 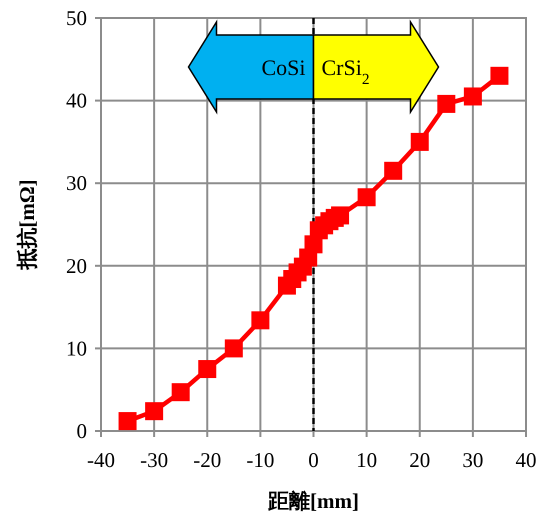 What do you see at coordinates (367, 460) in the screenshot?
I see `x-tick-label: 10` at bounding box center [367, 460].